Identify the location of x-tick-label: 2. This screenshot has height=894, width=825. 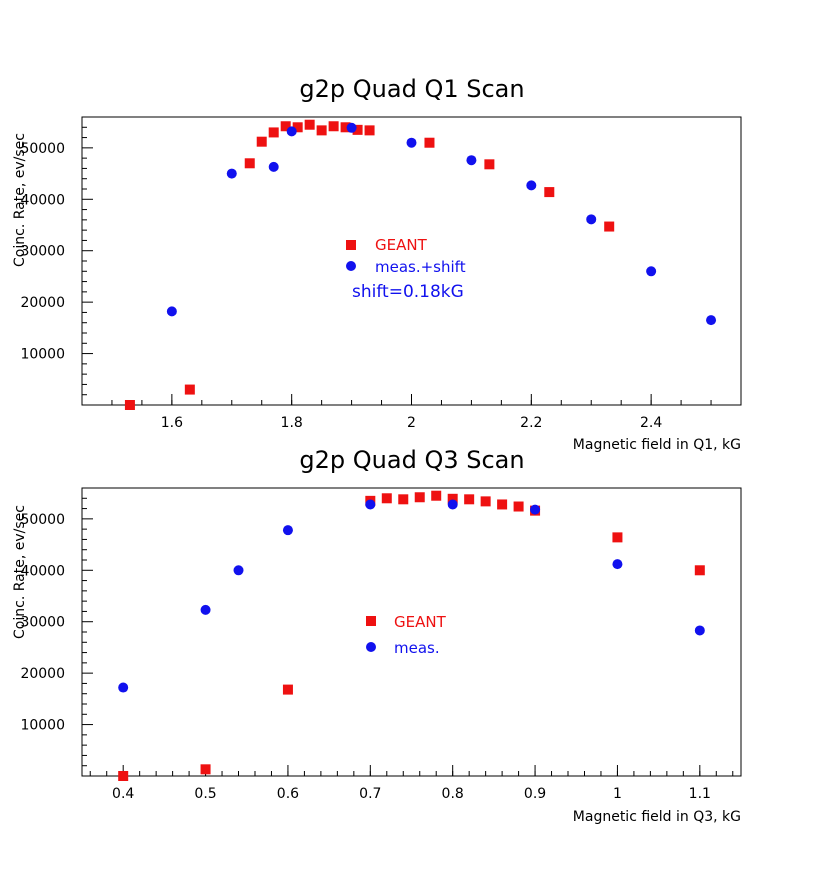
(411, 423).